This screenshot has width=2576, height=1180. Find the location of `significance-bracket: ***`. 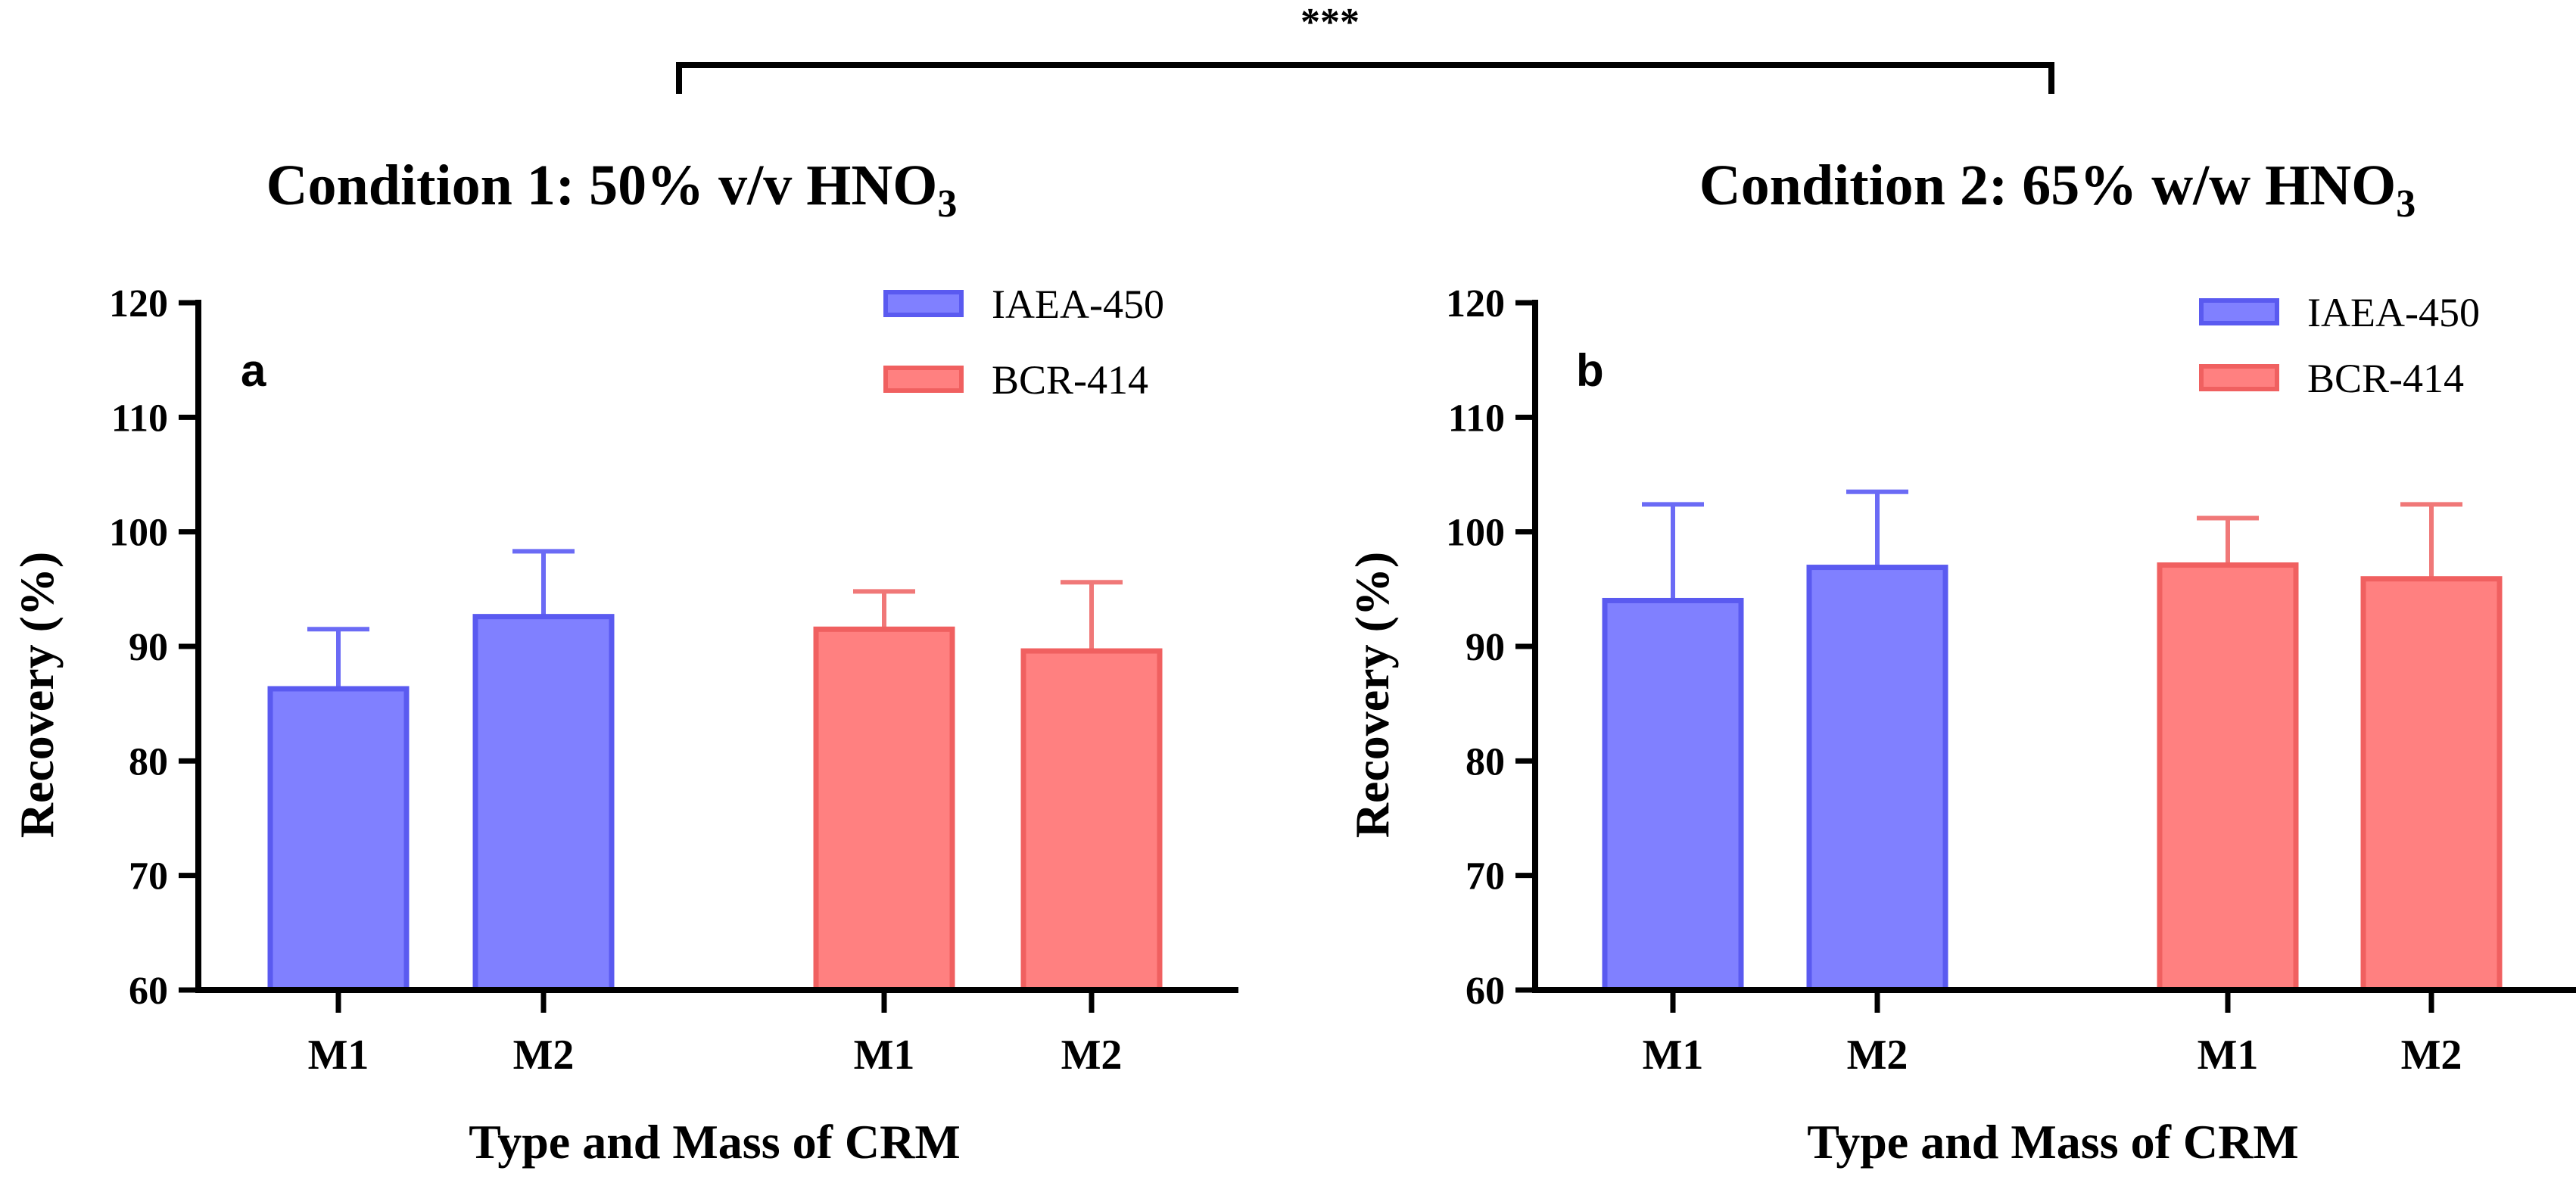

significance-bracket: *** is located at coordinates (1365, 47).